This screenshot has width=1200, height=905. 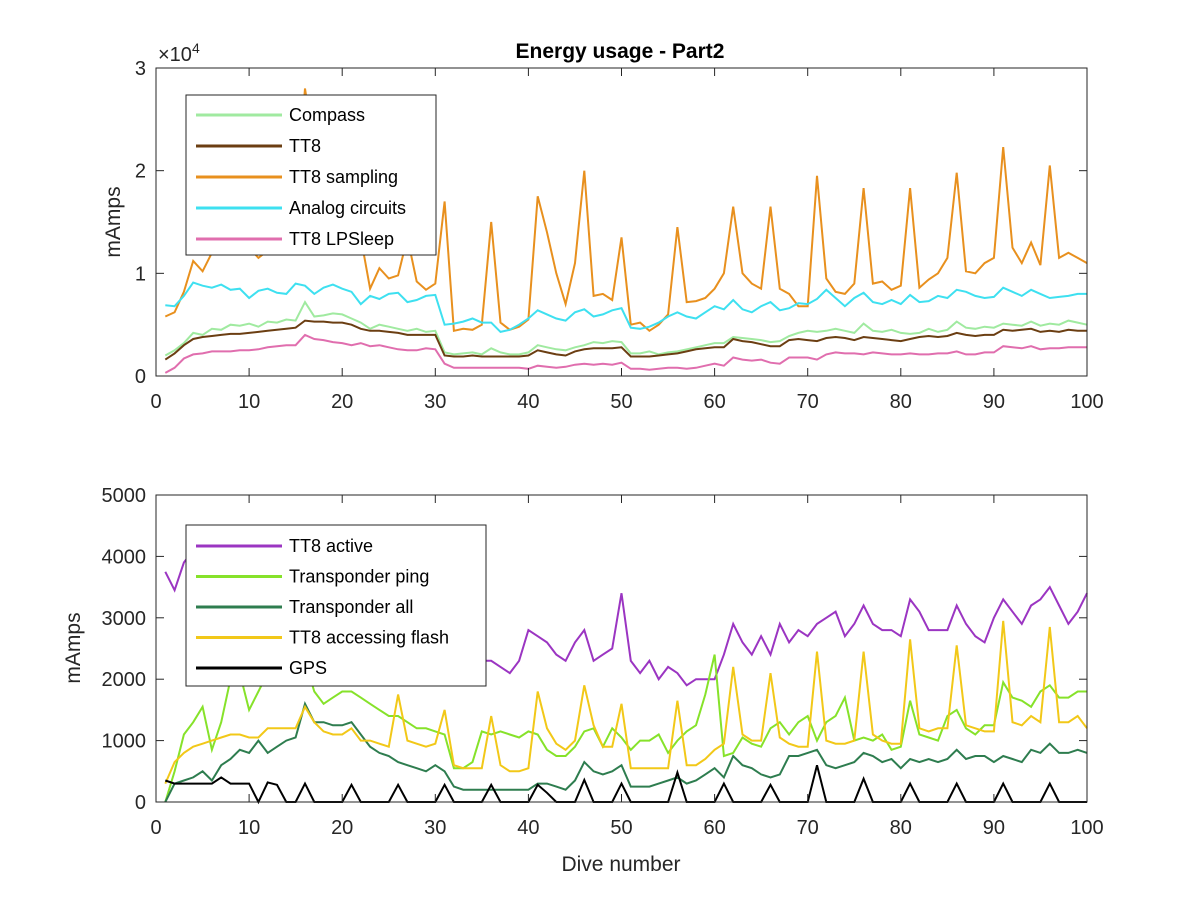 What do you see at coordinates (626, 307) in the screenshot?
I see `series-line-analog-circuits` at bounding box center [626, 307].